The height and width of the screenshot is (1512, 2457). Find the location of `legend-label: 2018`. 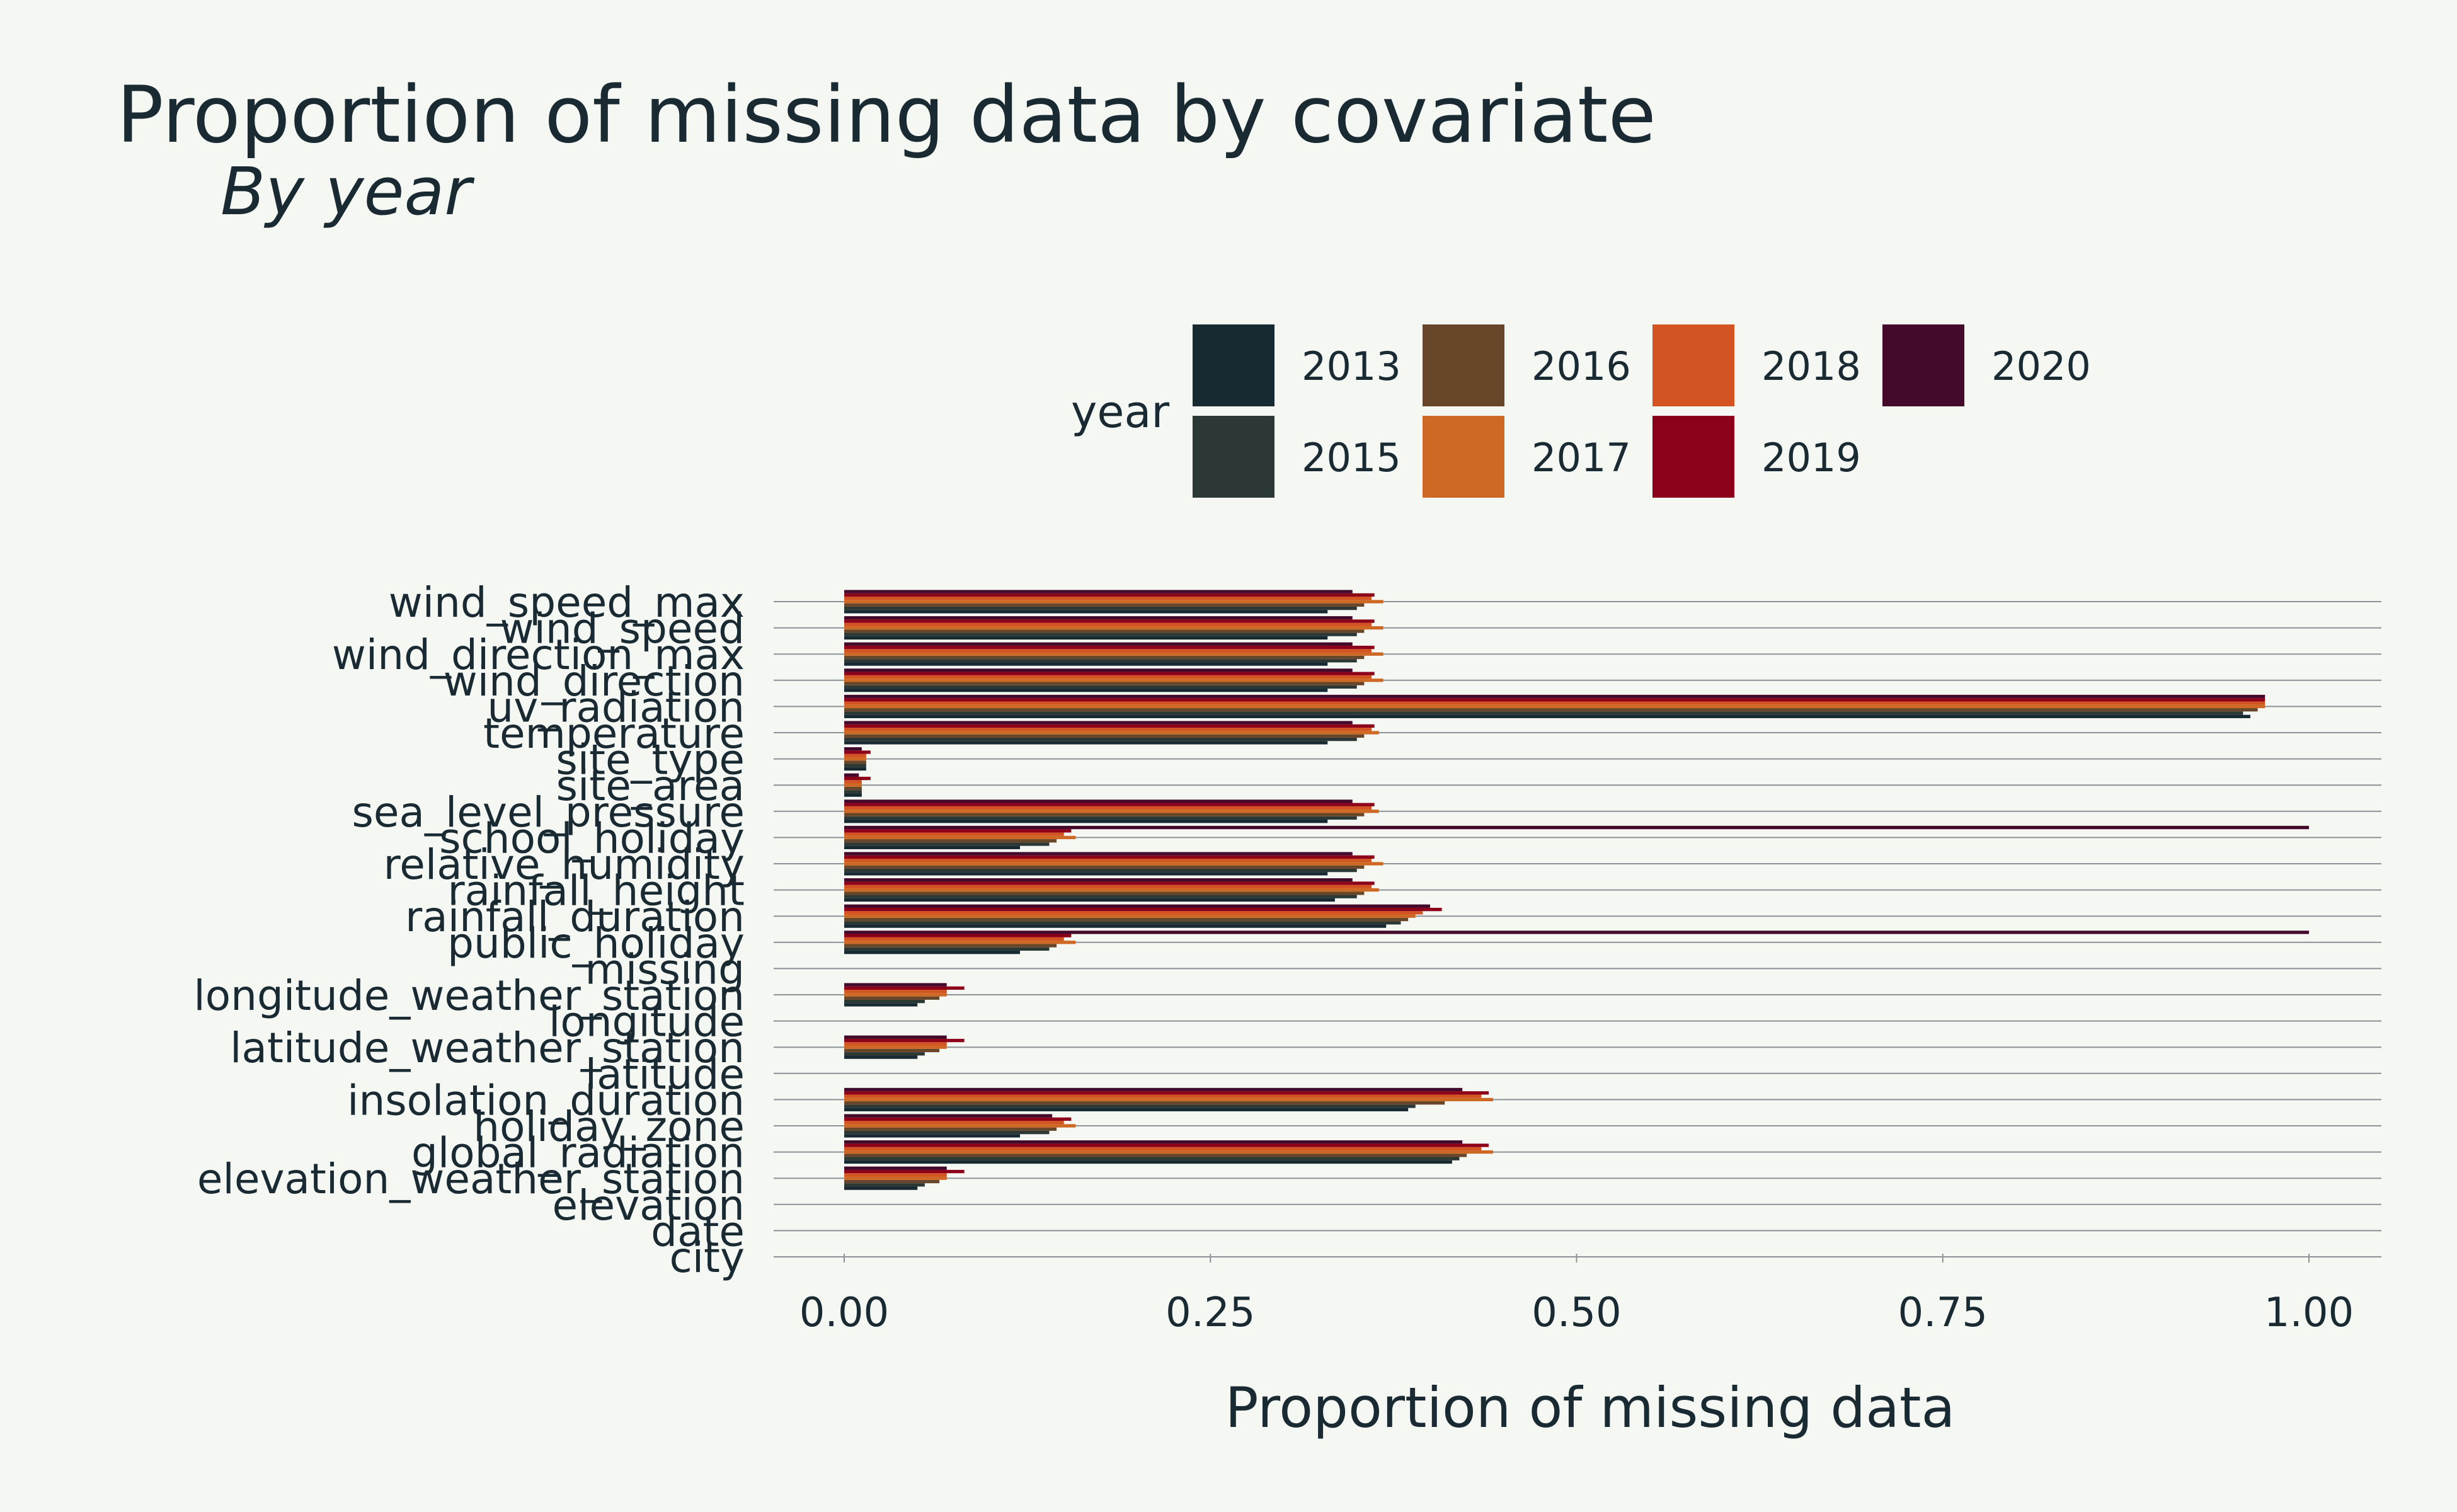

legend-label: 2018 is located at coordinates (1811, 366).